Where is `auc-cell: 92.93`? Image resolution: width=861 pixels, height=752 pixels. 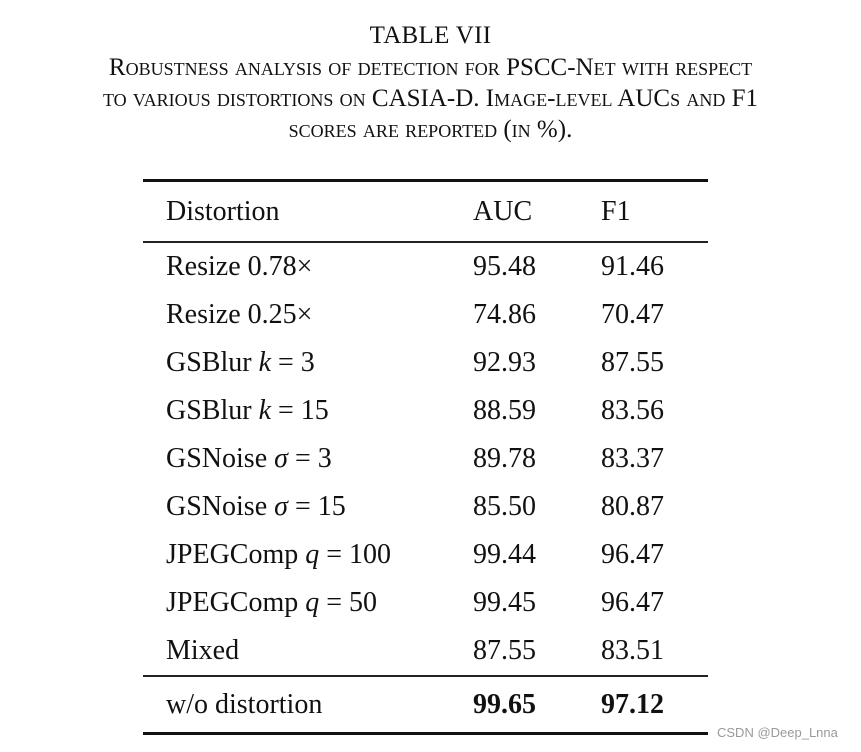 auc-cell: 92.93 is located at coordinates (504, 362).